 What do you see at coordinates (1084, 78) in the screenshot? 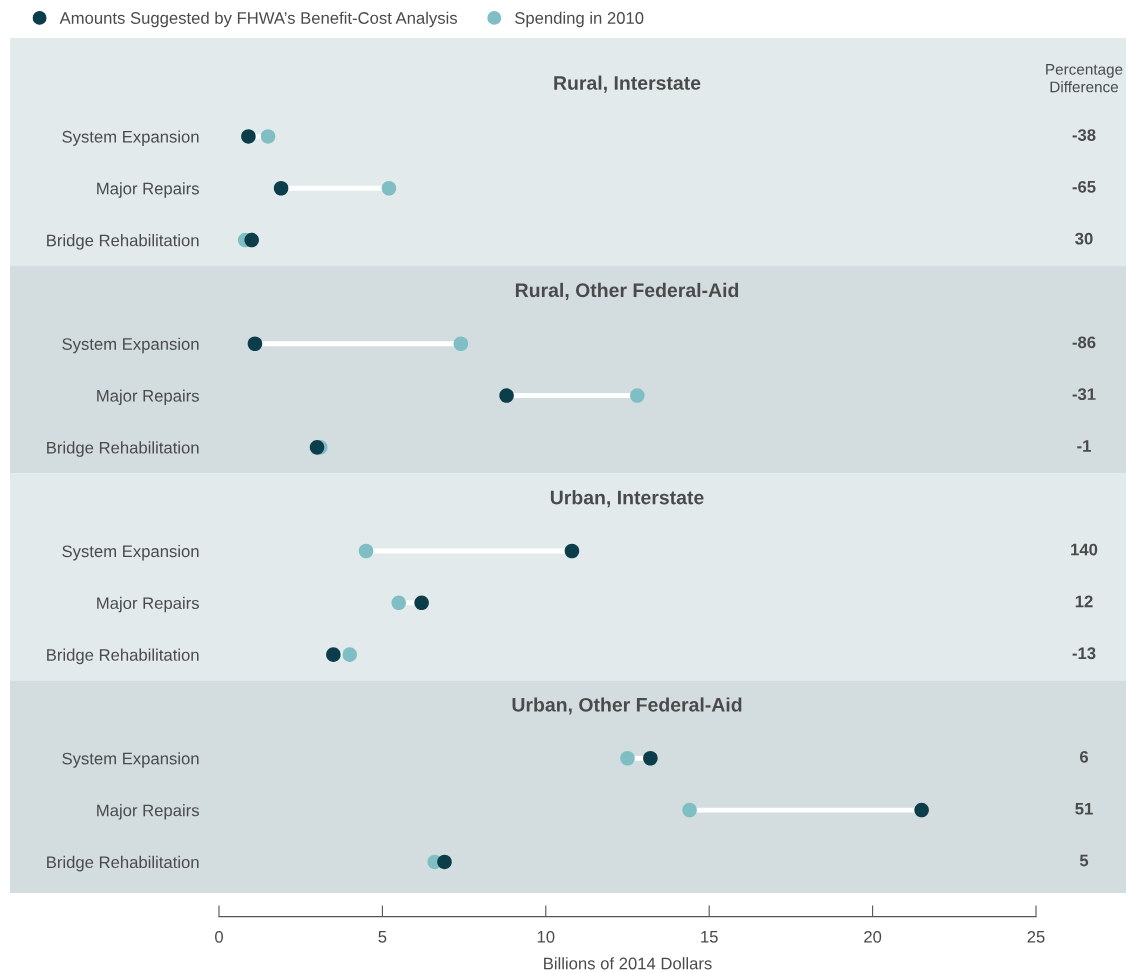
I see `text: Percentage Difference` at bounding box center [1084, 78].